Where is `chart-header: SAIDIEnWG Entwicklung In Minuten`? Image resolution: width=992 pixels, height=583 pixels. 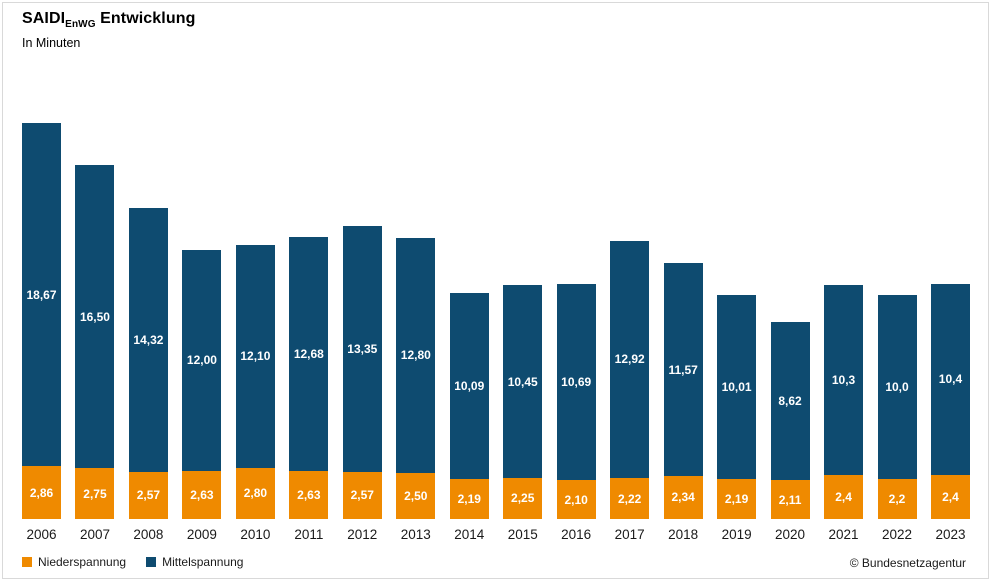 chart-header: SAIDIEnWG Entwicklung In Minuten is located at coordinates (108, 30).